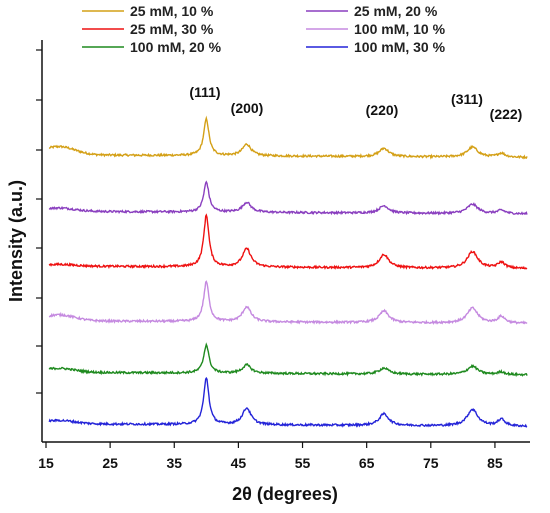  What do you see at coordinates (367, 463) in the screenshot?
I see `x-tick-label: 65` at bounding box center [367, 463].